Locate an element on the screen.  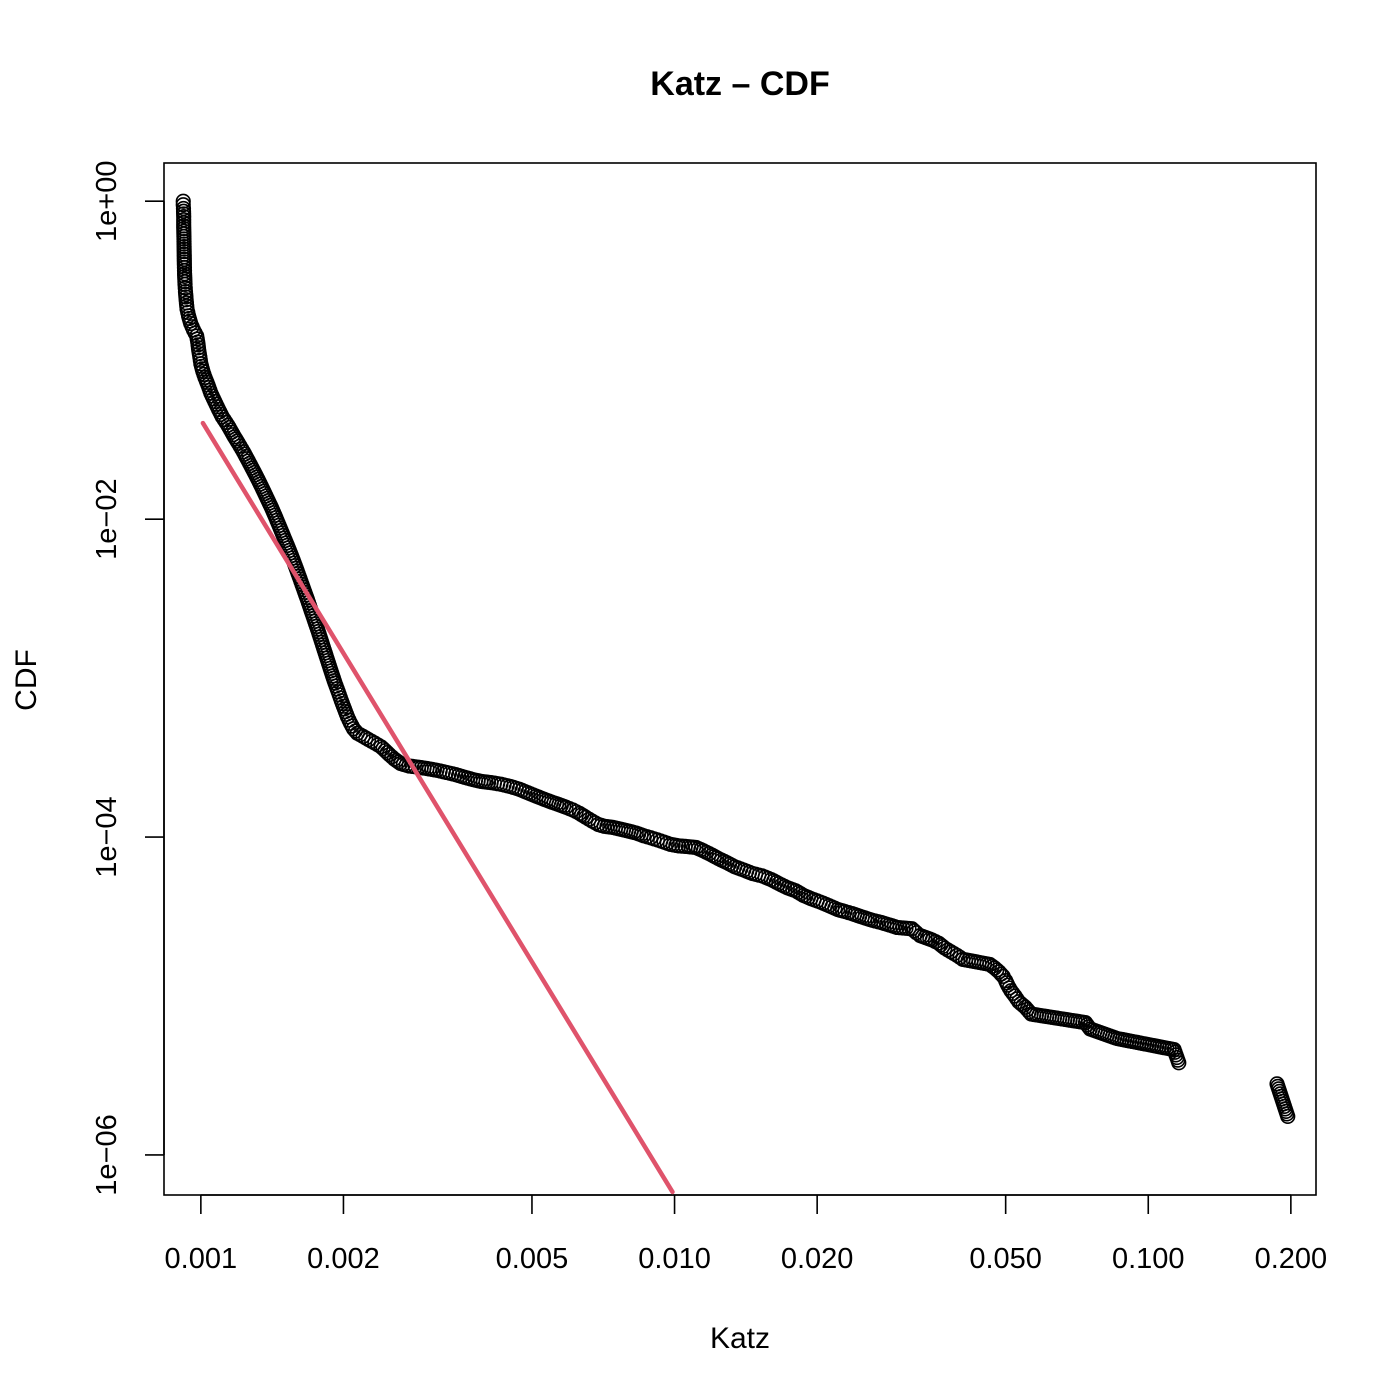
y-tick-label: 1e−02 is located at coordinates (107, 518).